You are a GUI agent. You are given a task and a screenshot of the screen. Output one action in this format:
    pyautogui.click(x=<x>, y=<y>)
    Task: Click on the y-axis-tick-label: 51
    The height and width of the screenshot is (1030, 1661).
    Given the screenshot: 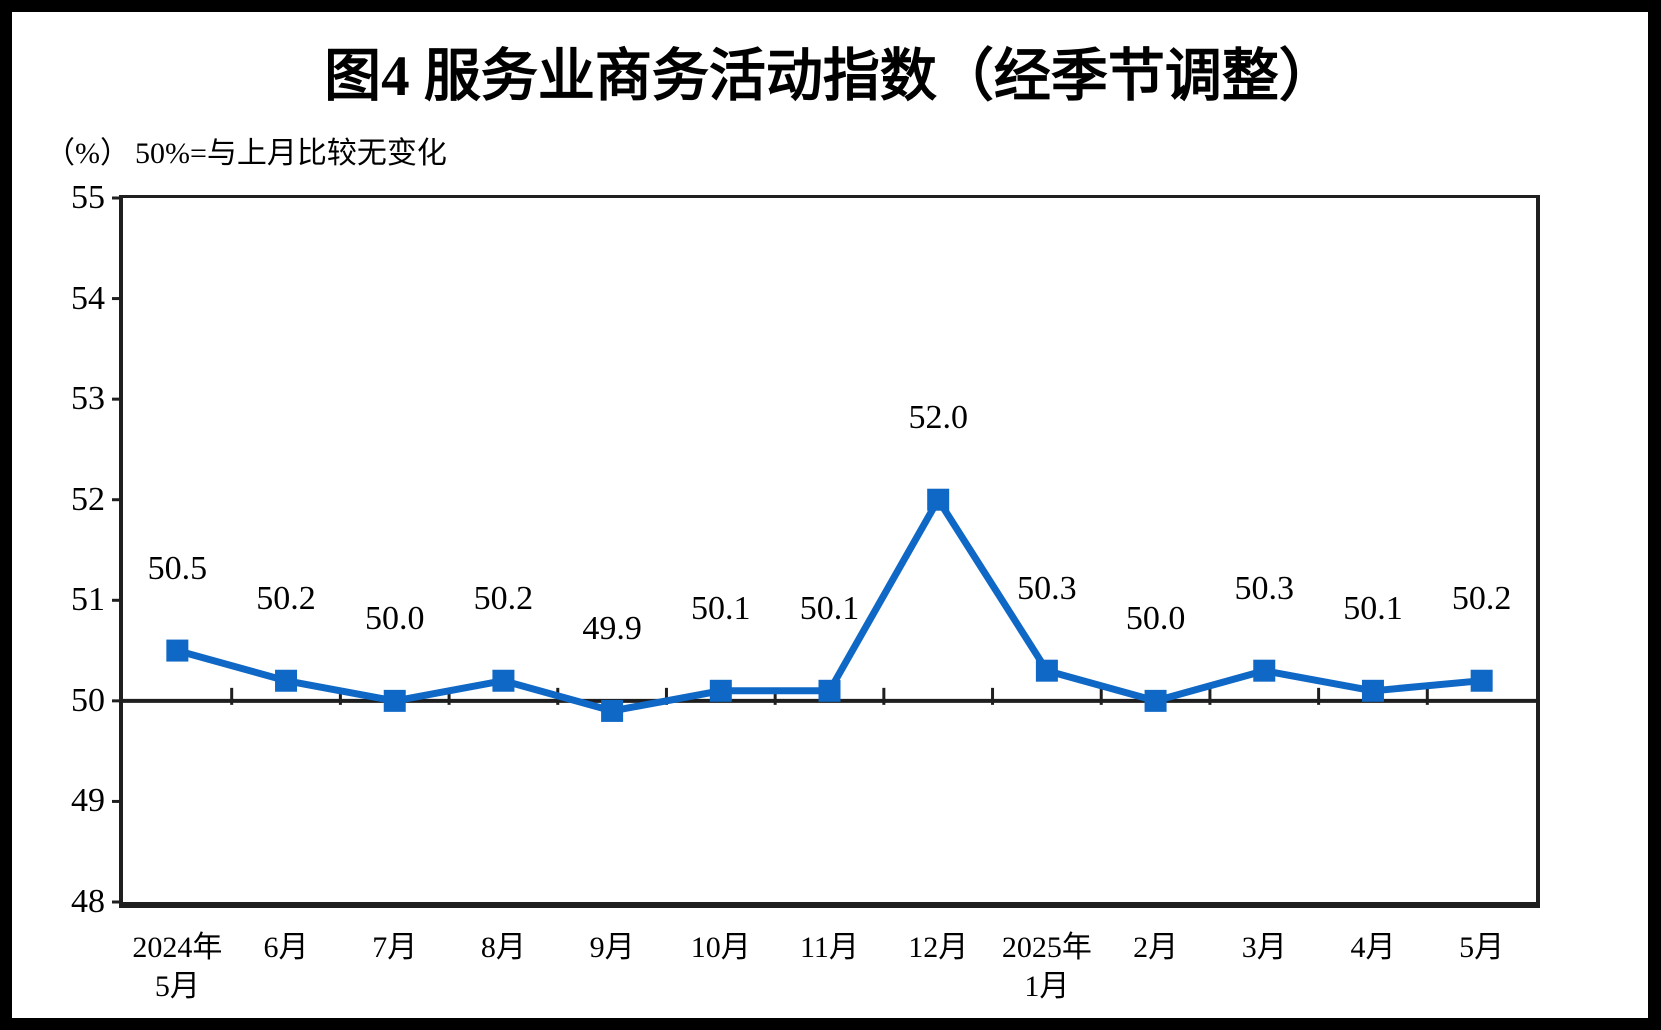 What is the action you would take?
    pyautogui.click(x=88, y=600)
    